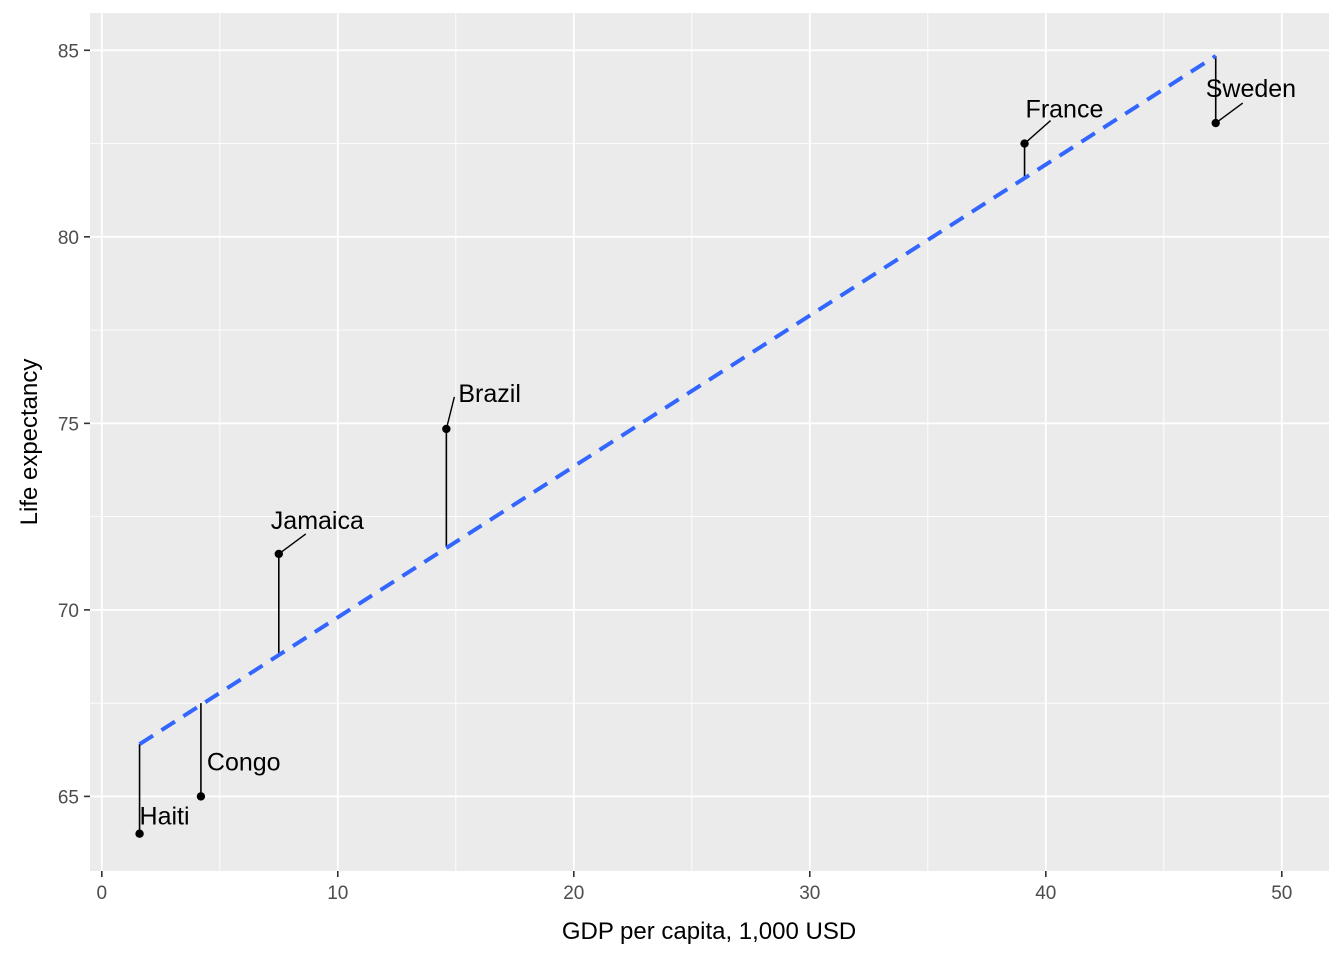 The height and width of the screenshot is (965, 1344). I want to click on point-label: Brazil, so click(489, 394).